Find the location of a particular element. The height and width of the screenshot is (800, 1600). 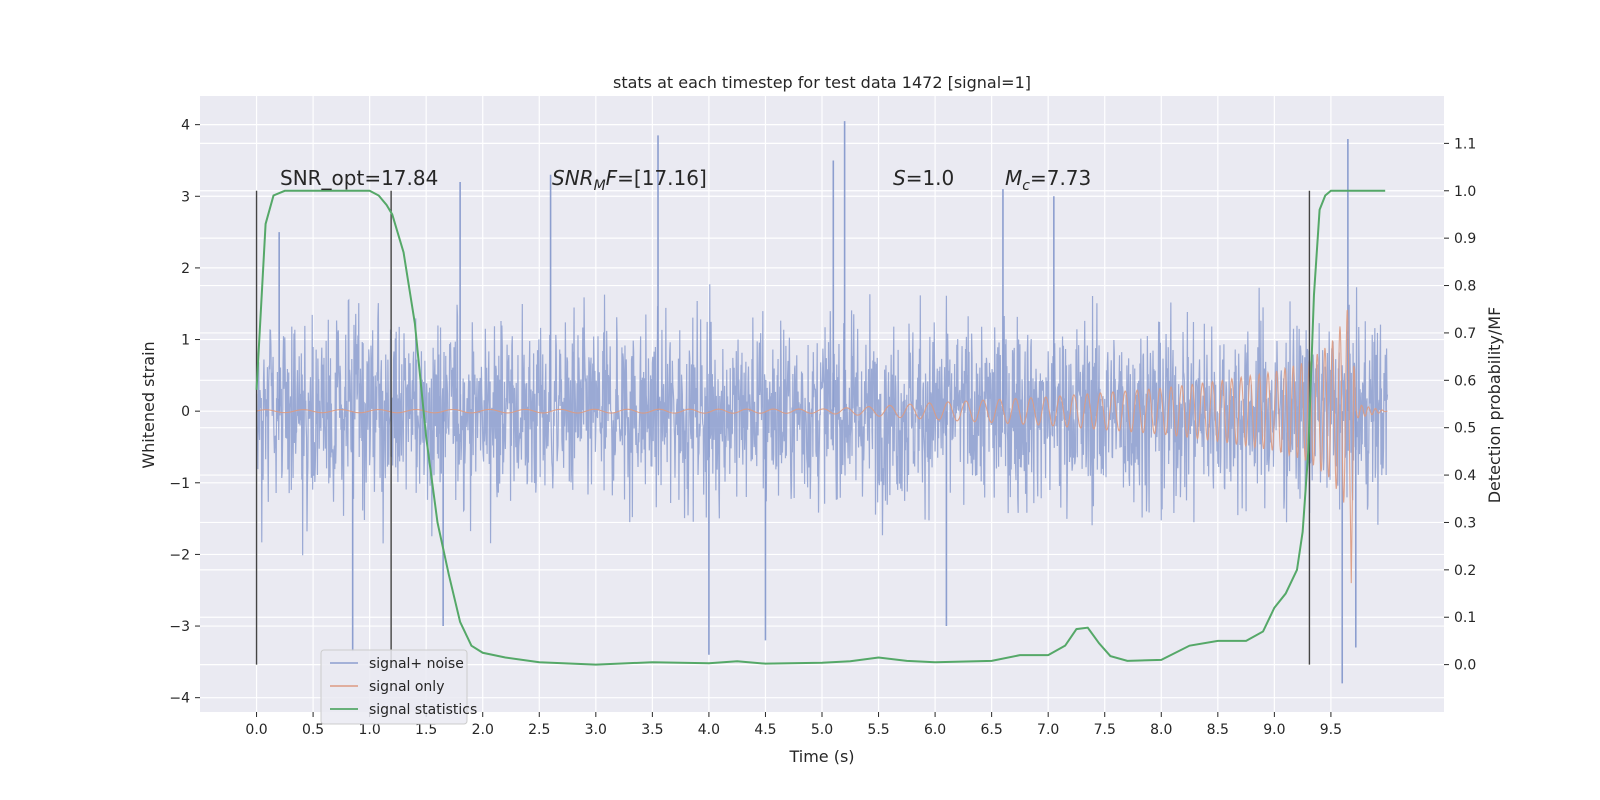

y2-tick-label: 0.3 is located at coordinates (1465, 523).